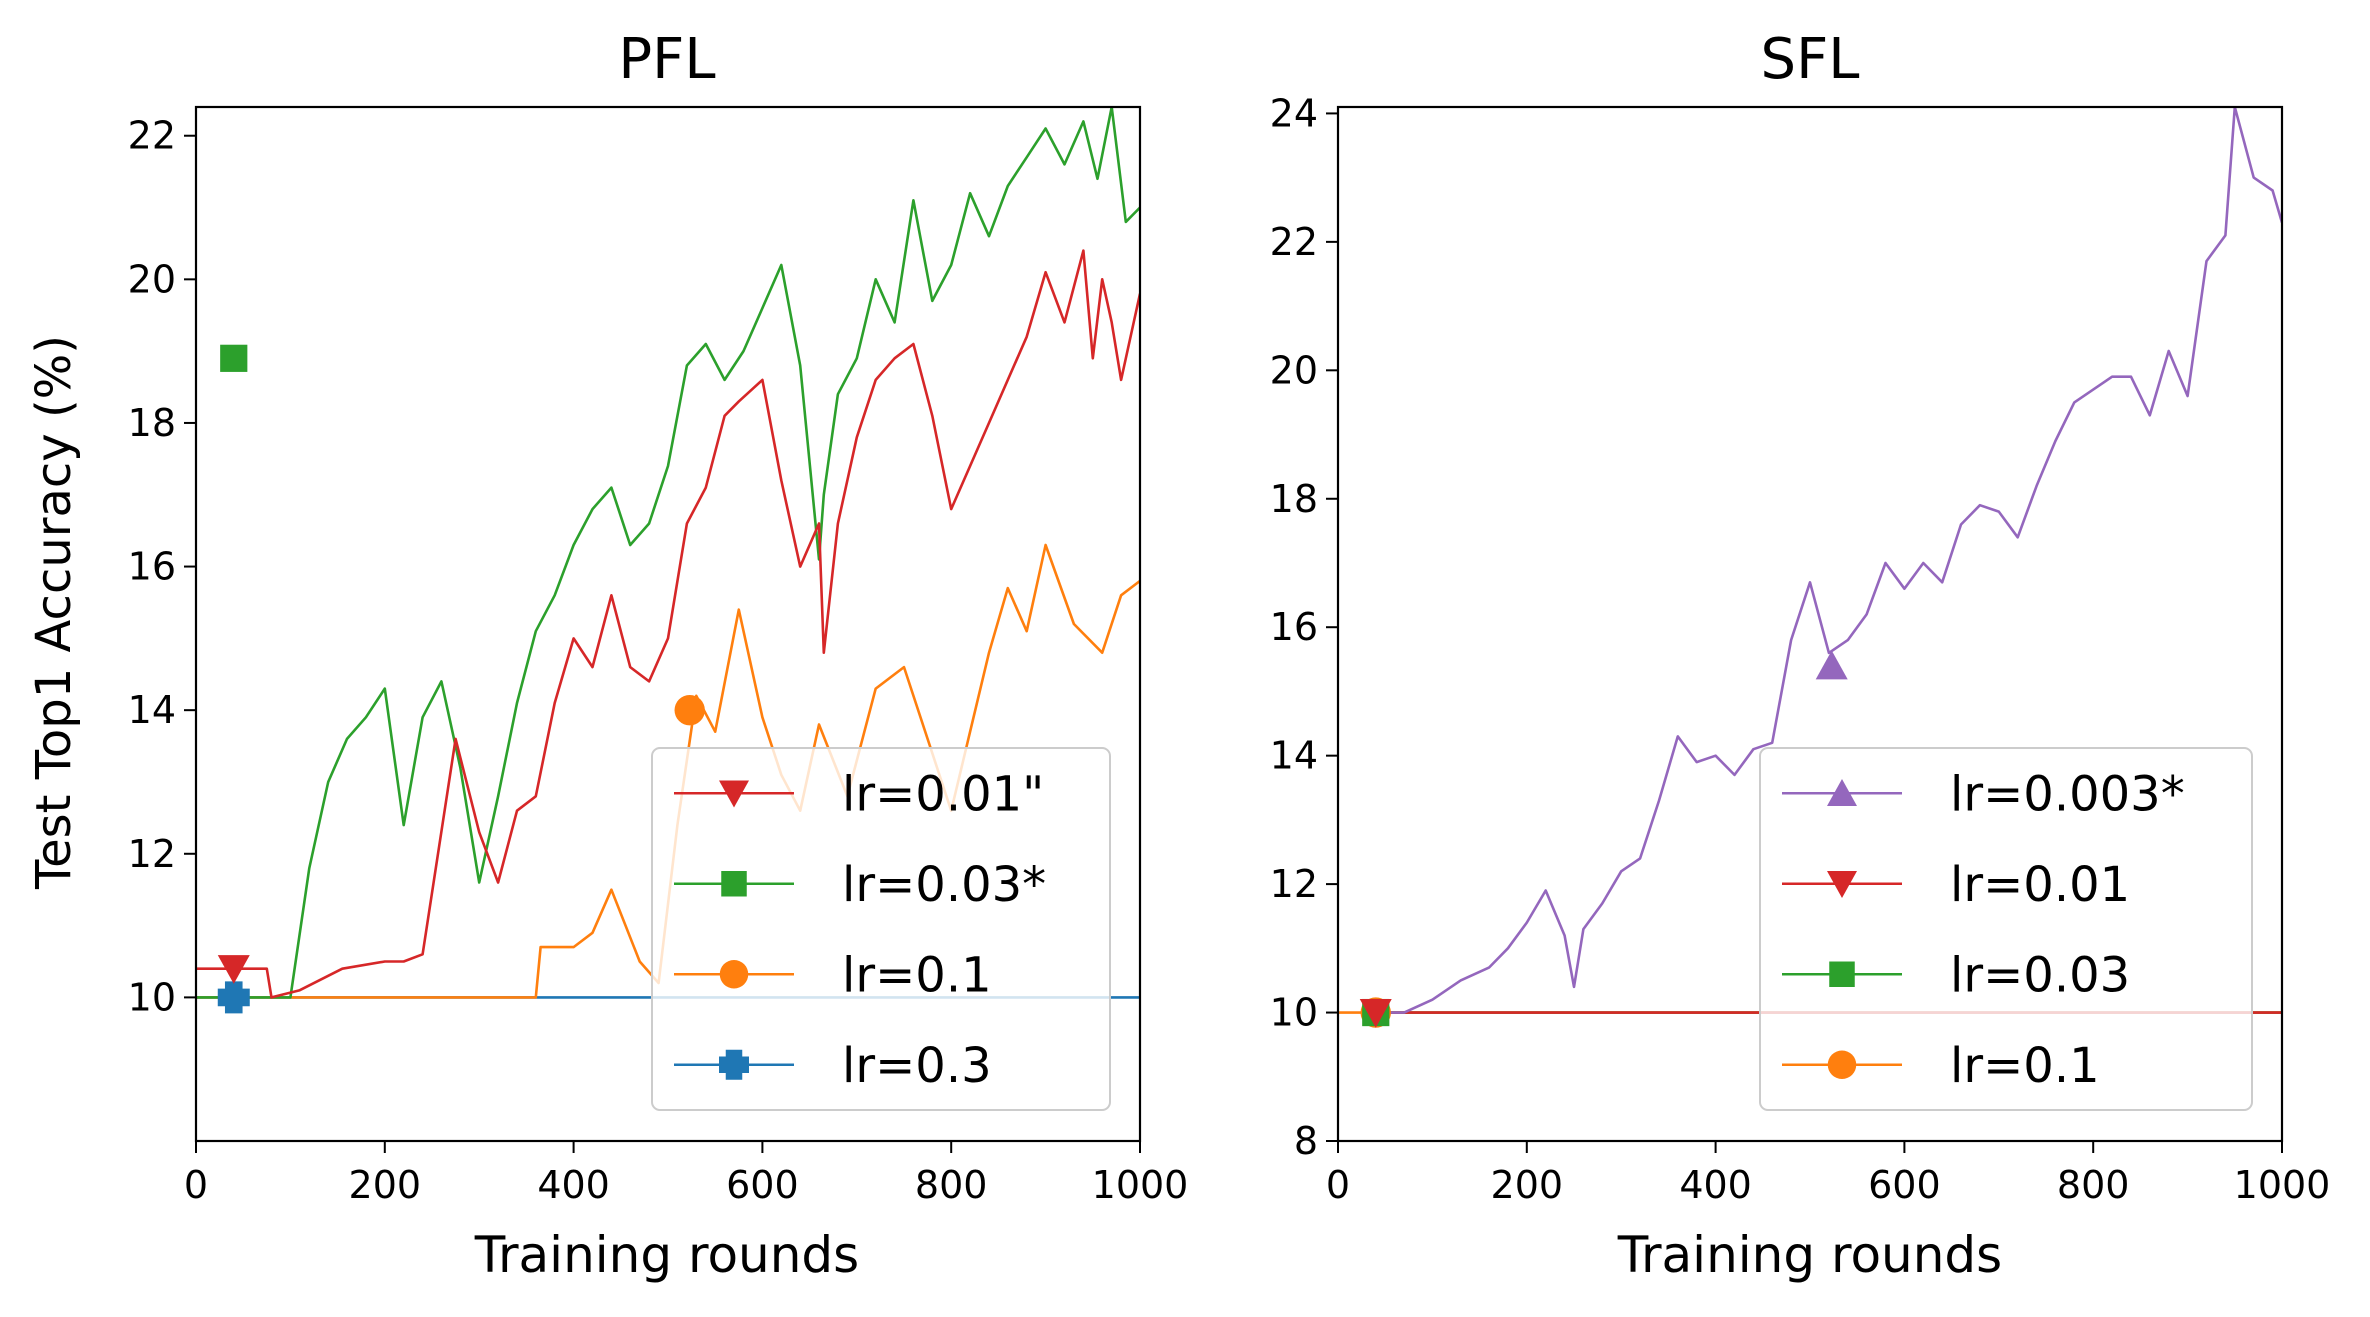 The width and height of the screenshot is (2370, 1317). Describe the element at coordinates (1810, 59) in the screenshot. I see `chart-title: SFL` at that location.